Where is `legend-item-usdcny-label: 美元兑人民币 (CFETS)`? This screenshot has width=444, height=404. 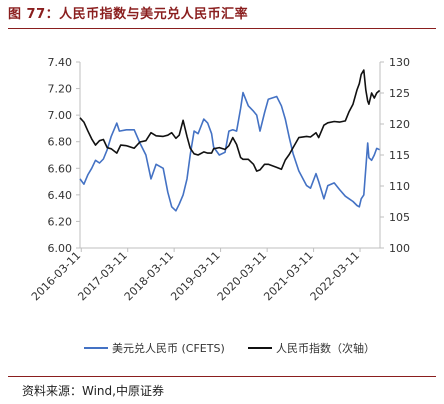
legend-item-usdcny-label: 美元兑人民币 (CFETS) is located at coordinates (168, 348).